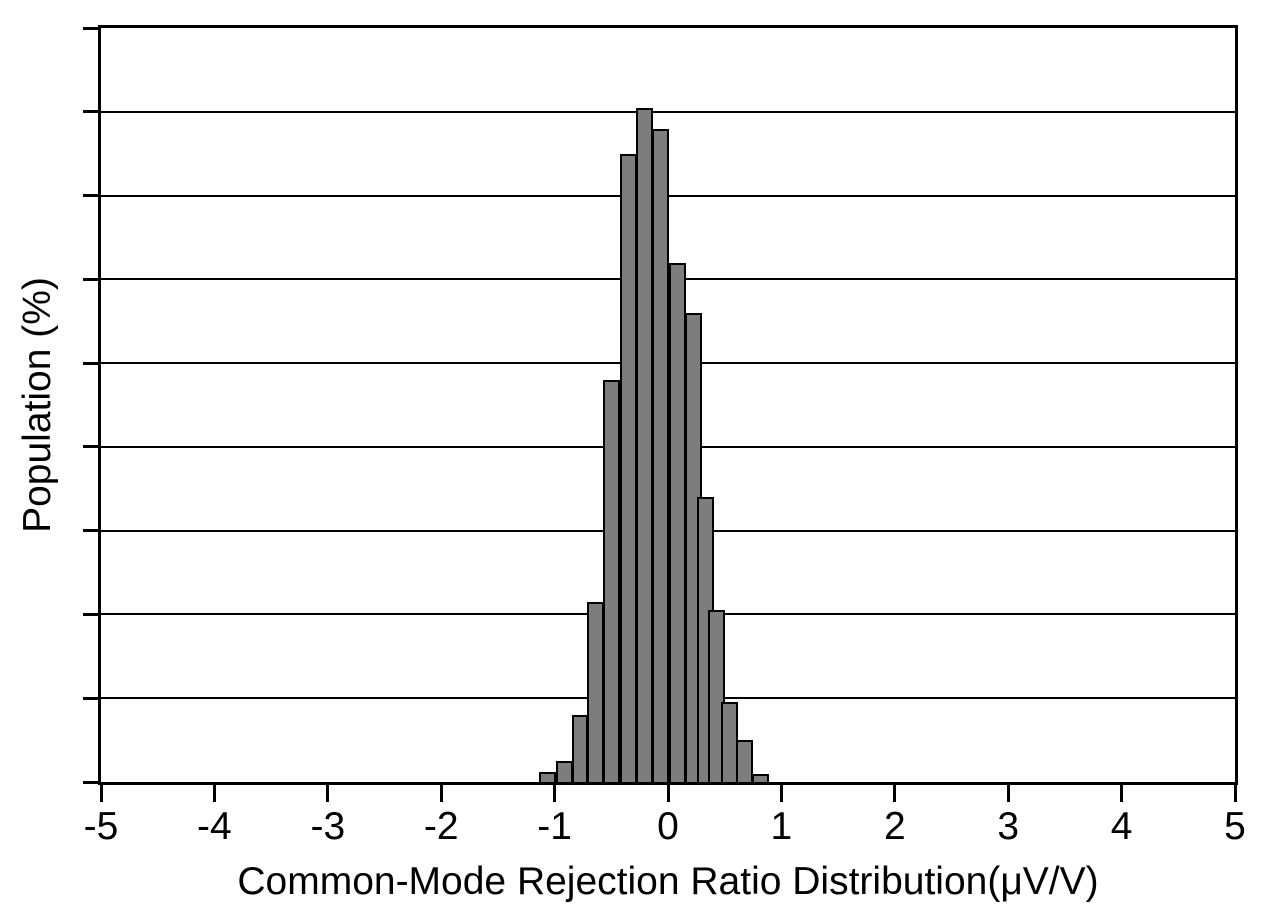  What do you see at coordinates (668, 826) in the screenshot?
I see `x-tick-label: 0` at bounding box center [668, 826].